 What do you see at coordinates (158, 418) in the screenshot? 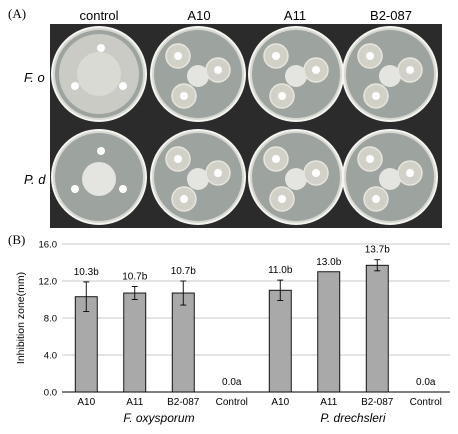
I see `group-label: F. oxysporum` at bounding box center [158, 418].